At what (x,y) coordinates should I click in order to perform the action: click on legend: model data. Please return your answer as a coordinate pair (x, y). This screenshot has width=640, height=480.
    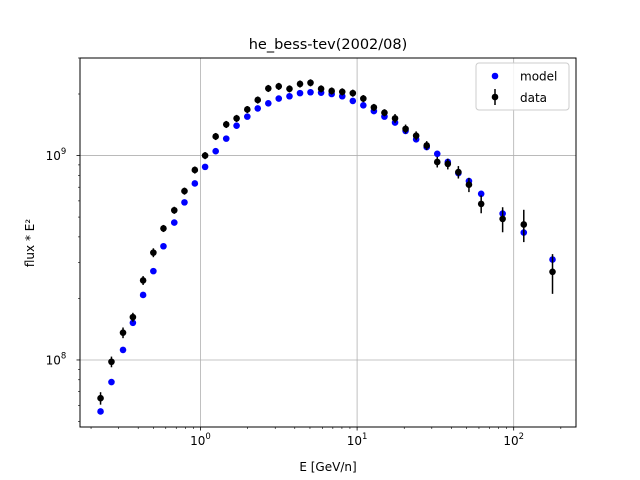
    Looking at the image, I should click on (522, 86).